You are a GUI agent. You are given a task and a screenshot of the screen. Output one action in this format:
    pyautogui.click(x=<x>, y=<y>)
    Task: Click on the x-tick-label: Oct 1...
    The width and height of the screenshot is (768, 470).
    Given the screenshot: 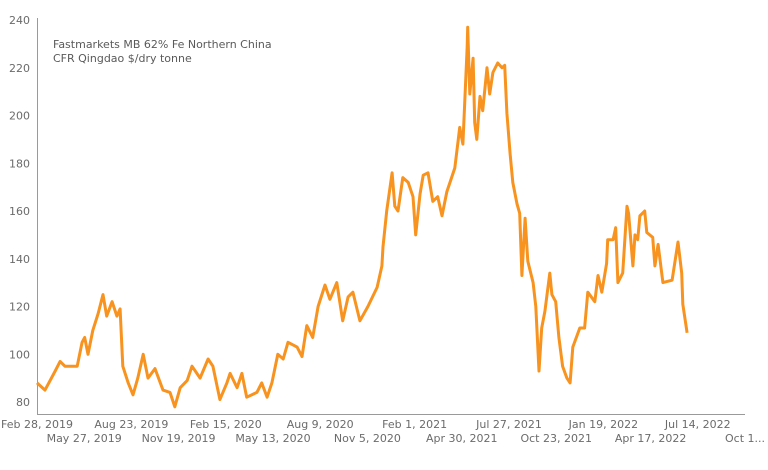 What is the action you would take?
    pyautogui.click(x=745, y=438)
    